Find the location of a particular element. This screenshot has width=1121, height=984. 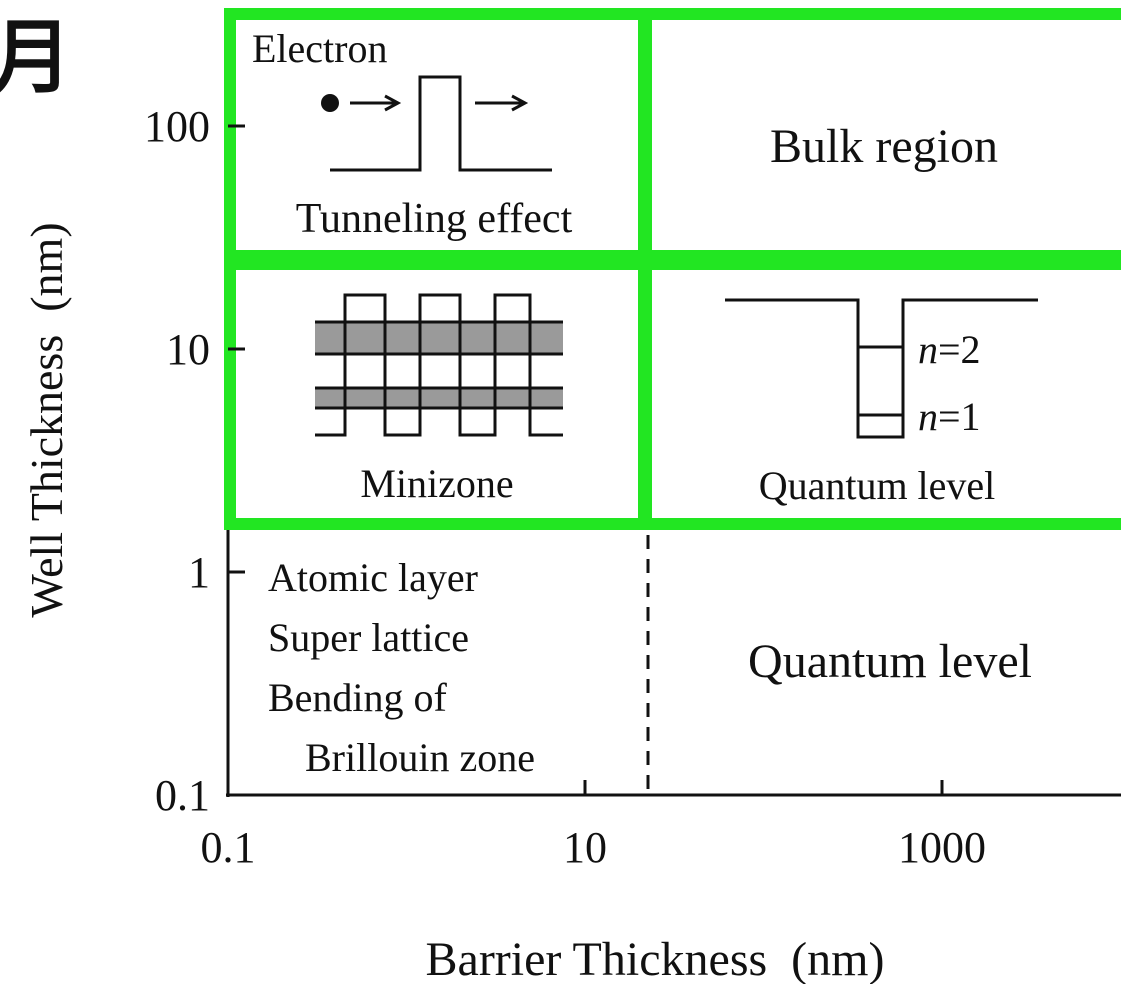

electron is located at coordinates (330, 103).